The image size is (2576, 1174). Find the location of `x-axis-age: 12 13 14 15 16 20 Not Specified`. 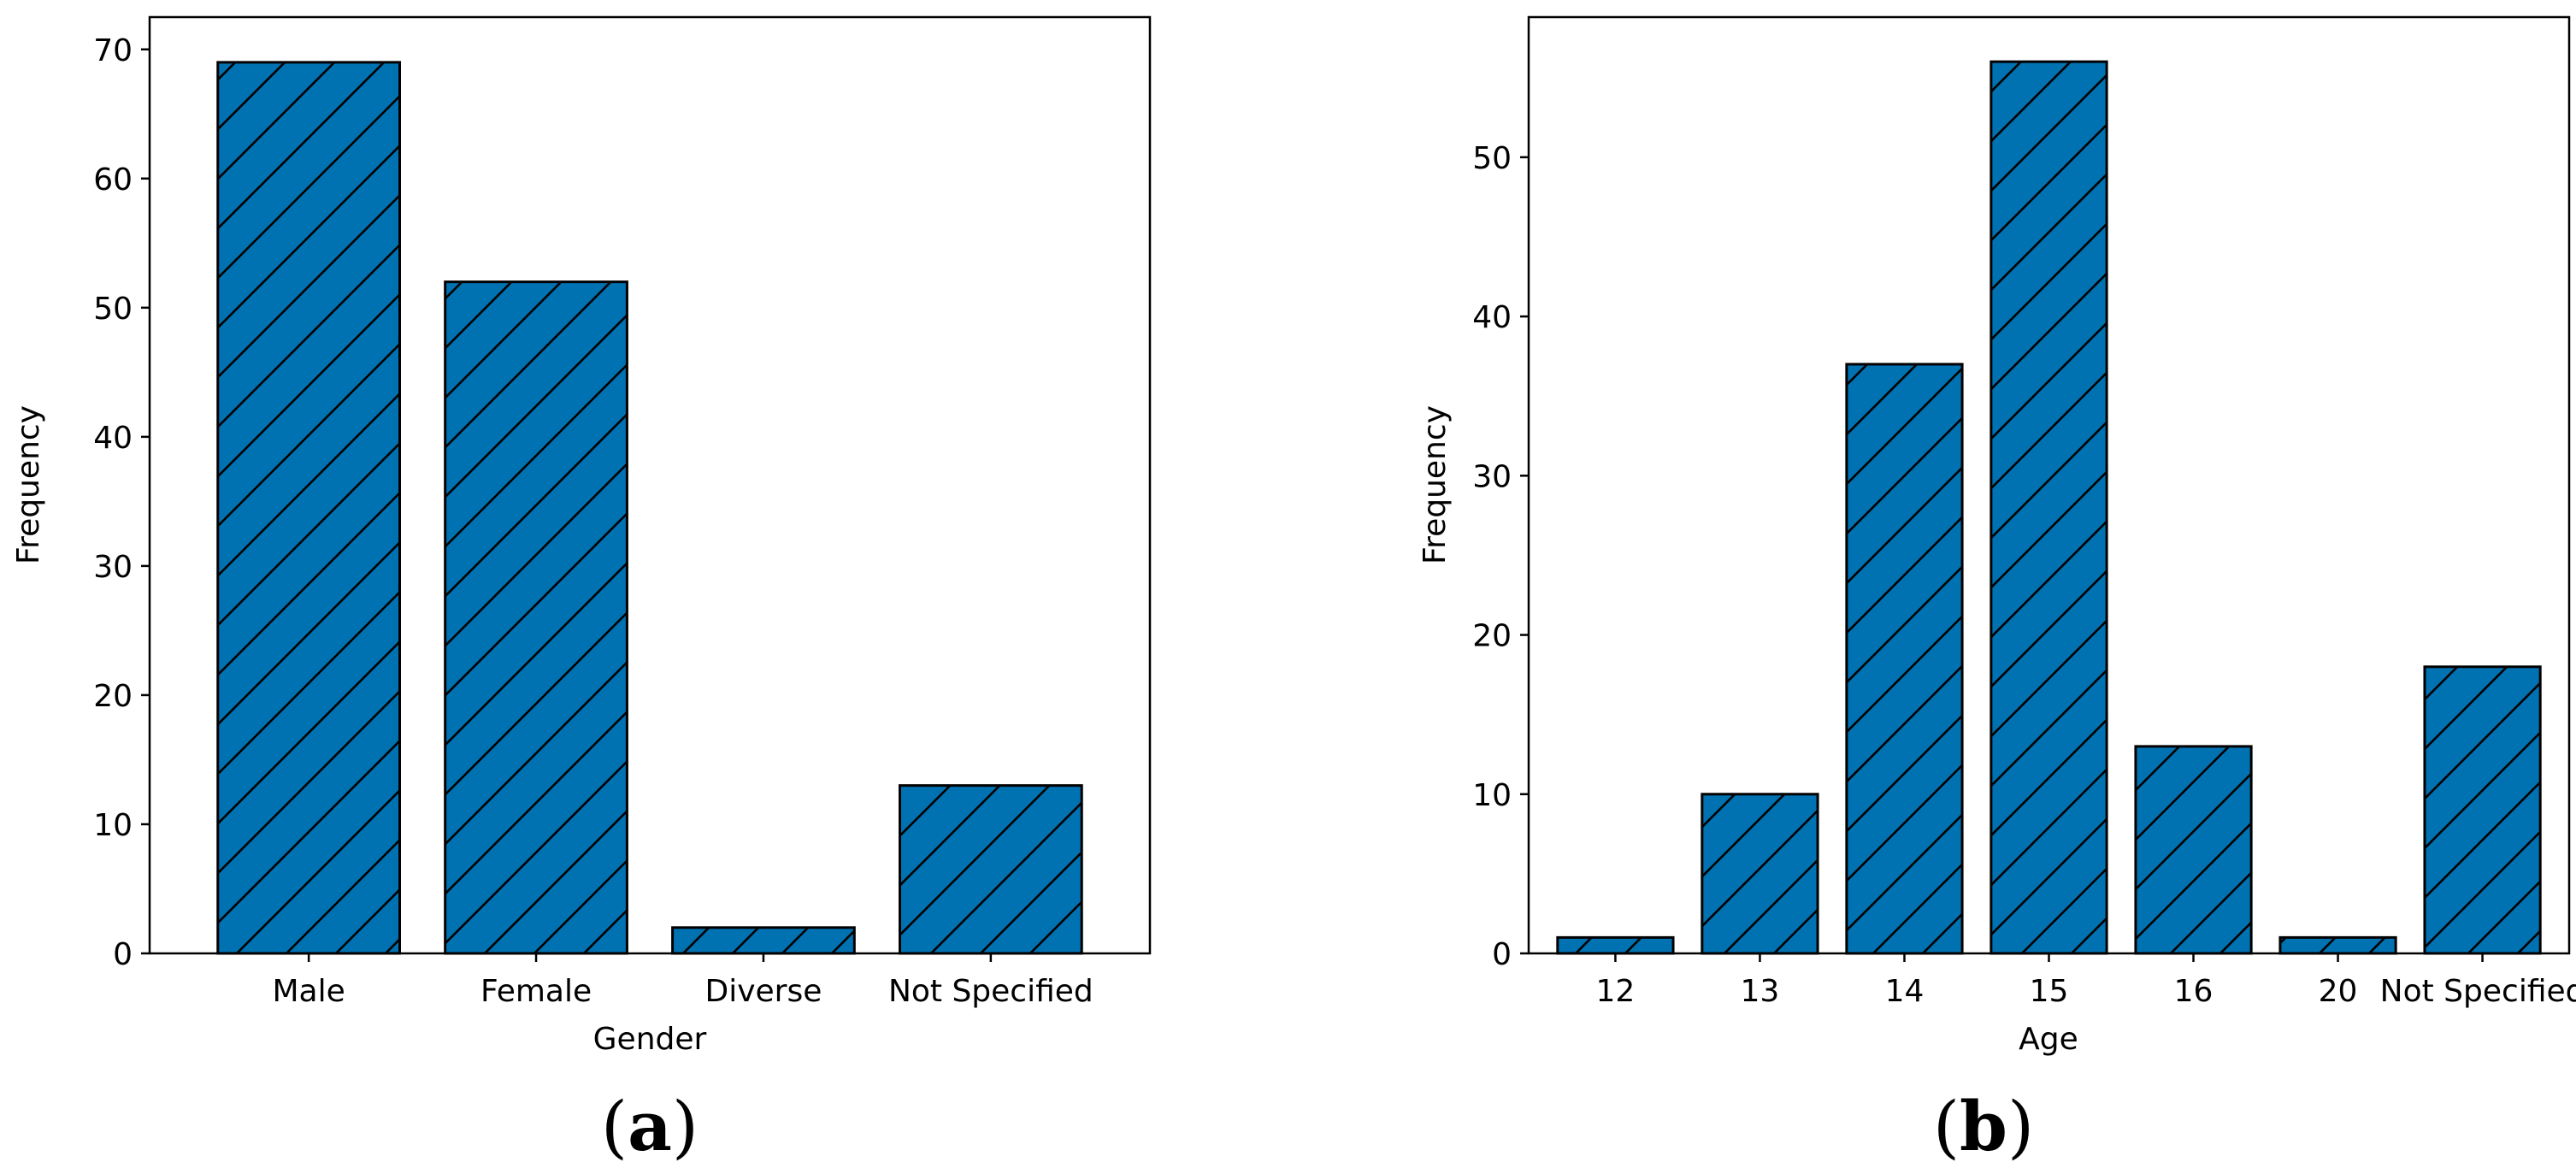

x-axis-age: 12 13 14 15 16 20 Not Specified is located at coordinates (2086, 981).